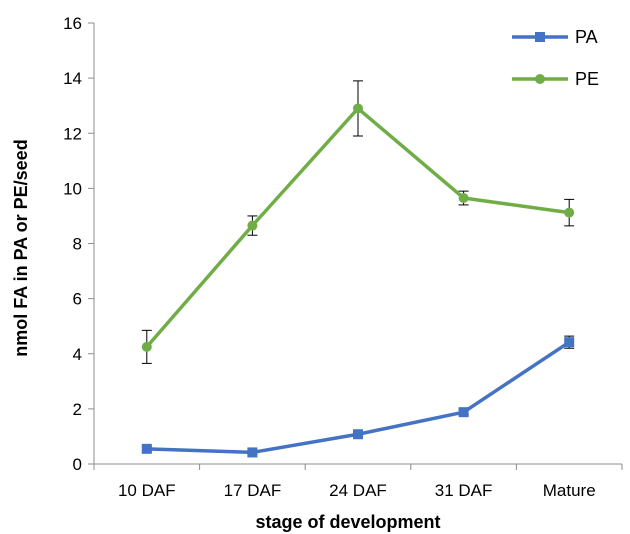  What do you see at coordinates (21, 247) in the screenshot?
I see `y-axis-title: nmol FA in PA or PE/seed` at bounding box center [21, 247].